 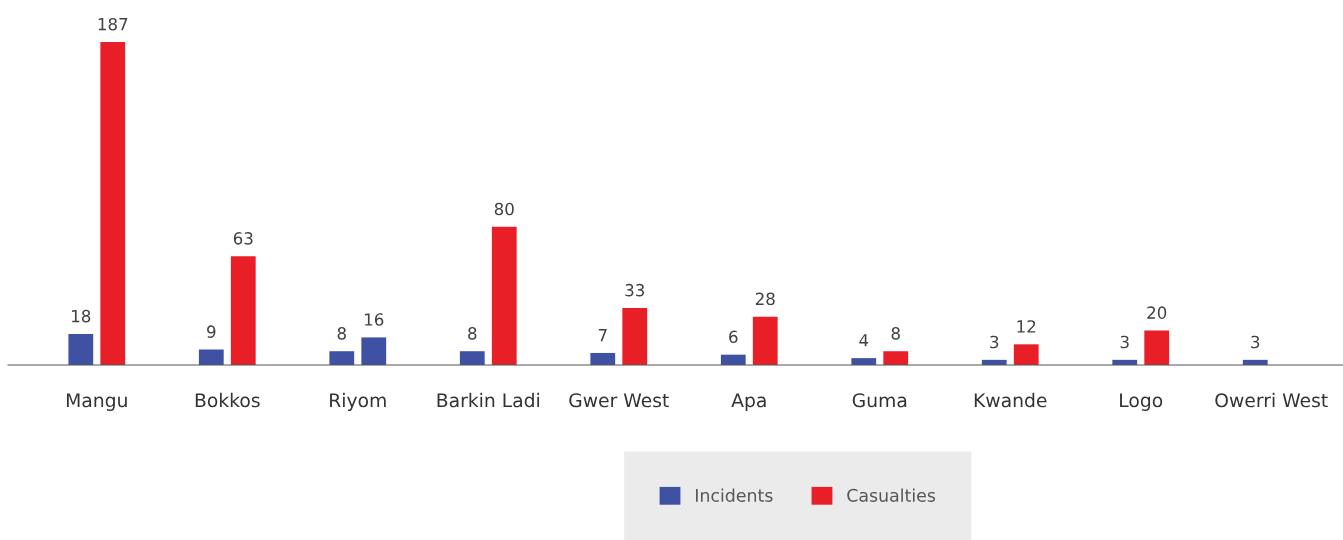 I want to click on data-label: 18, so click(x=81, y=316).